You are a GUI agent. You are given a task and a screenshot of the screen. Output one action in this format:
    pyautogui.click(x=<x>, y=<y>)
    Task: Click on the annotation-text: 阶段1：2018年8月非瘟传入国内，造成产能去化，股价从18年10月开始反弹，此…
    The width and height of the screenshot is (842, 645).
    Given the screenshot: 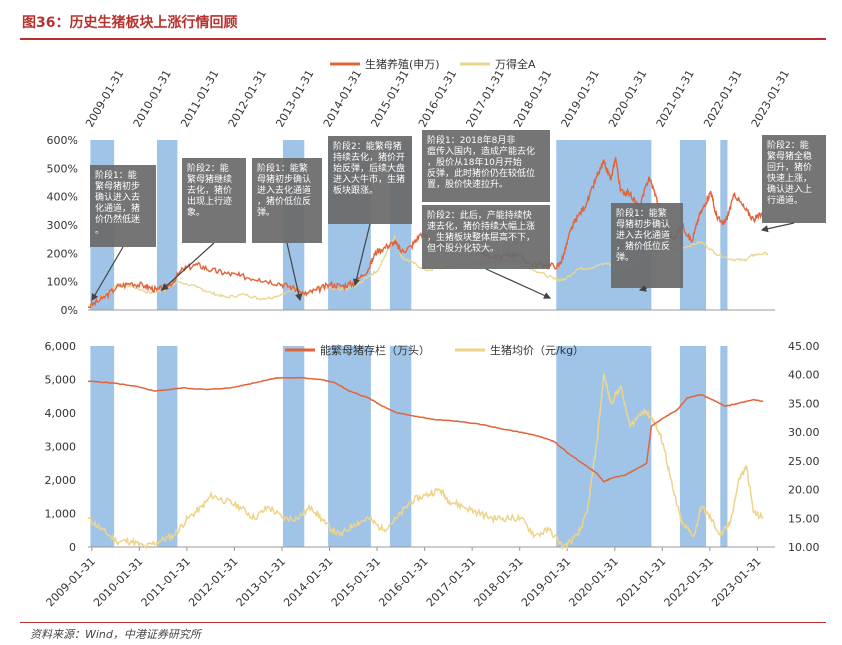 What is the action you would take?
    pyautogui.click(x=481, y=162)
    